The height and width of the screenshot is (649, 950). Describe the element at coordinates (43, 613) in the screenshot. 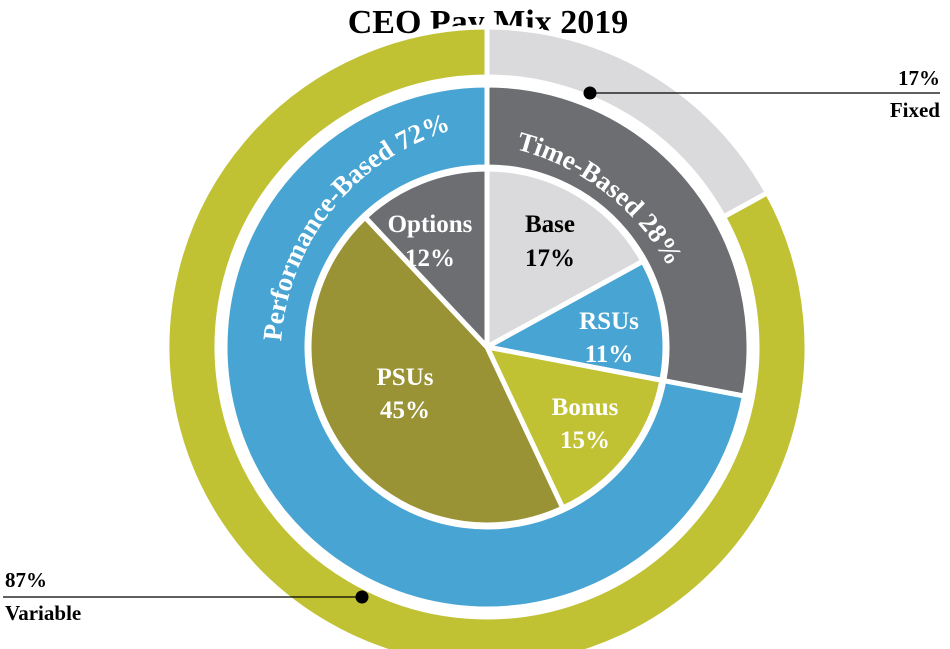

I see `variable-callout-label: Variable` at that location.